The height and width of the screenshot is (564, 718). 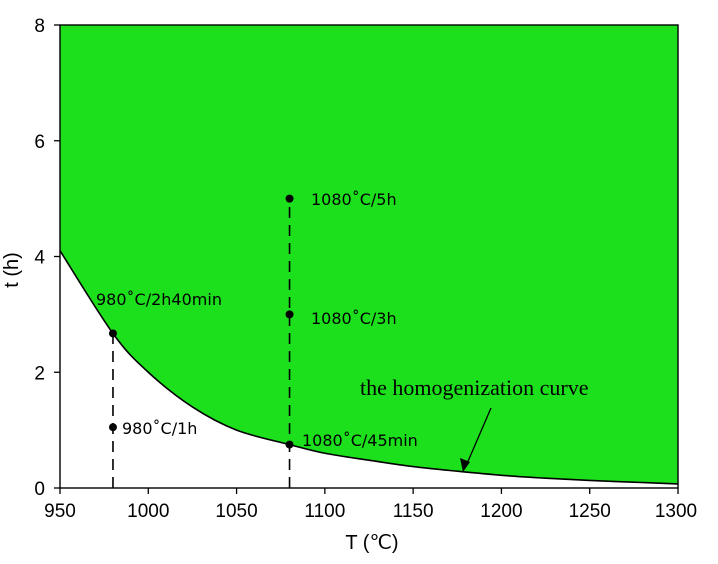 What do you see at coordinates (60, 511) in the screenshot?
I see `x-tick-label: 950` at bounding box center [60, 511].